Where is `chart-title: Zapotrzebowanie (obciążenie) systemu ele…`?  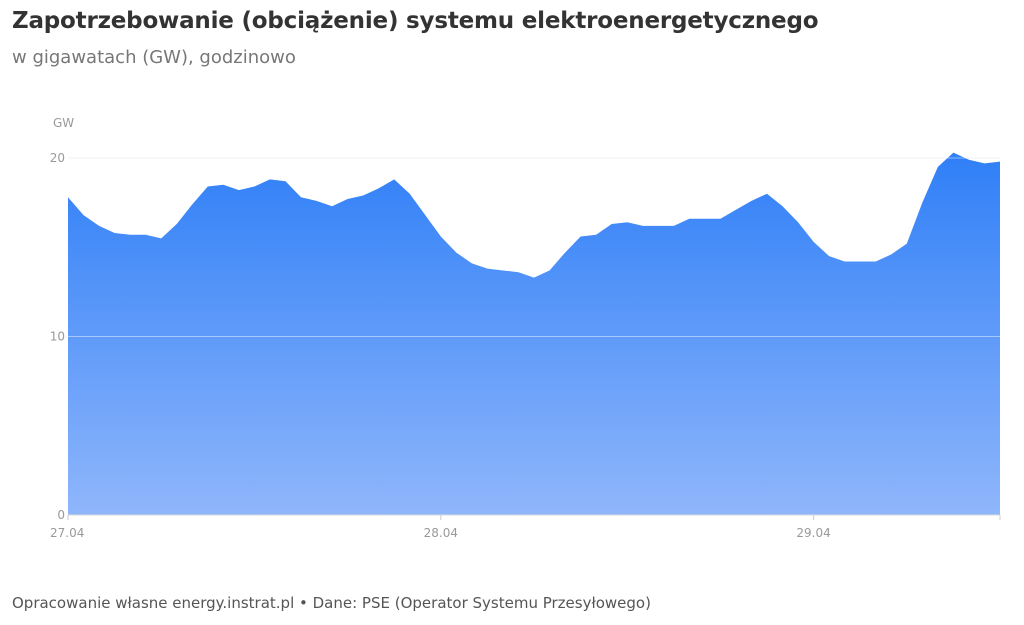 chart-title: Zapotrzebowanie (obciążenie) systemu ele… is located at coordinates (415, 21).